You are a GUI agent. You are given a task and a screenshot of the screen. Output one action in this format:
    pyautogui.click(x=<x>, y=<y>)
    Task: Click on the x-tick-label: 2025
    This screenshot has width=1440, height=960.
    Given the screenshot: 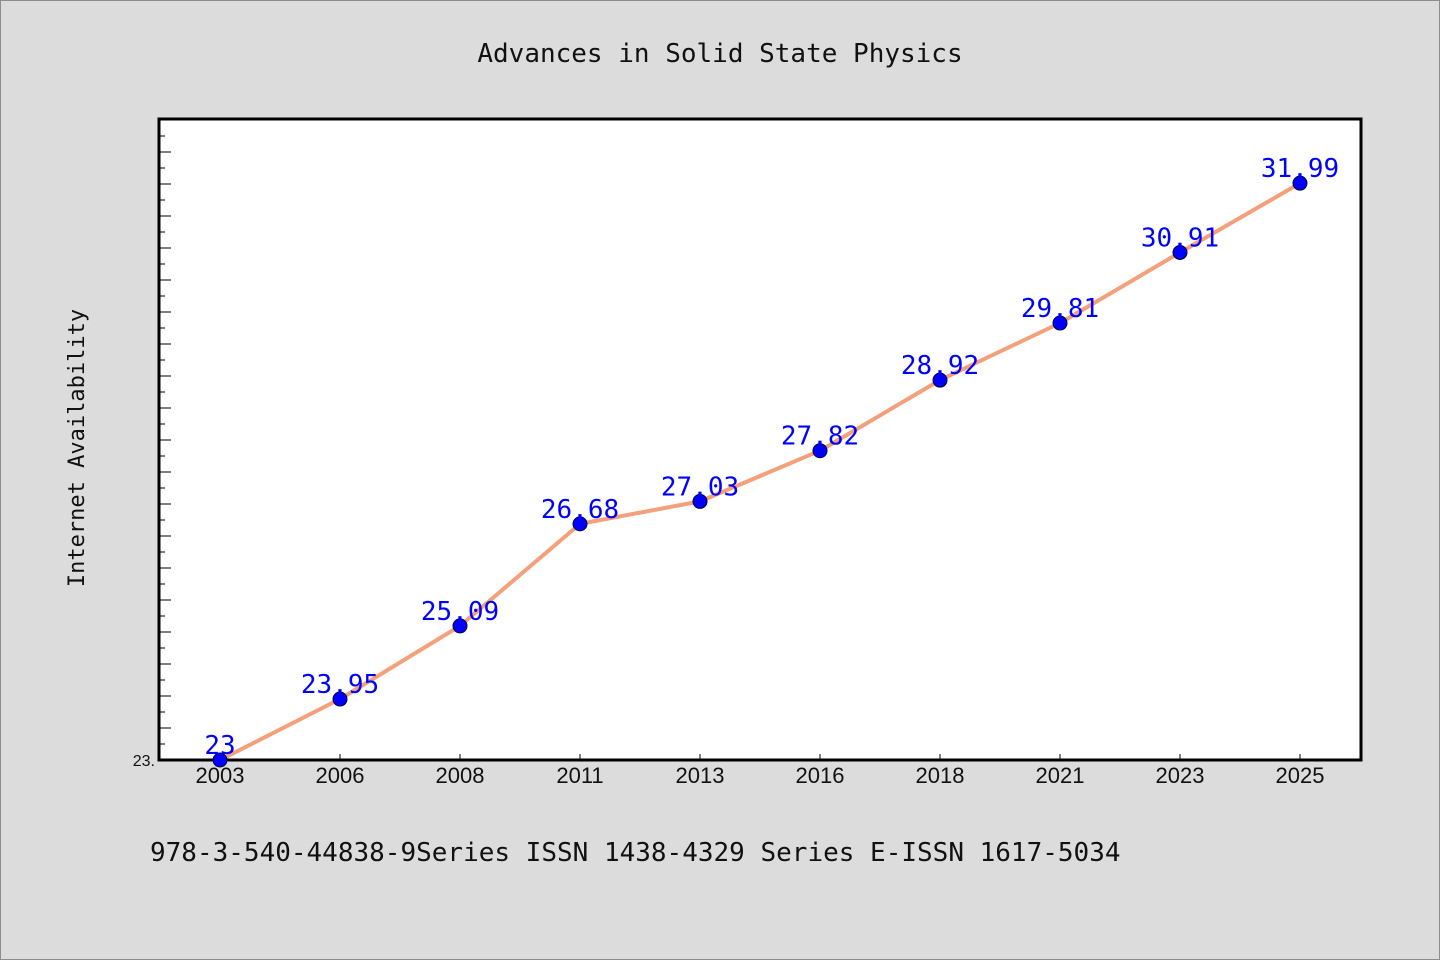 What is the action you would take?
    pyautogui.click(x=1300, y=775)
    